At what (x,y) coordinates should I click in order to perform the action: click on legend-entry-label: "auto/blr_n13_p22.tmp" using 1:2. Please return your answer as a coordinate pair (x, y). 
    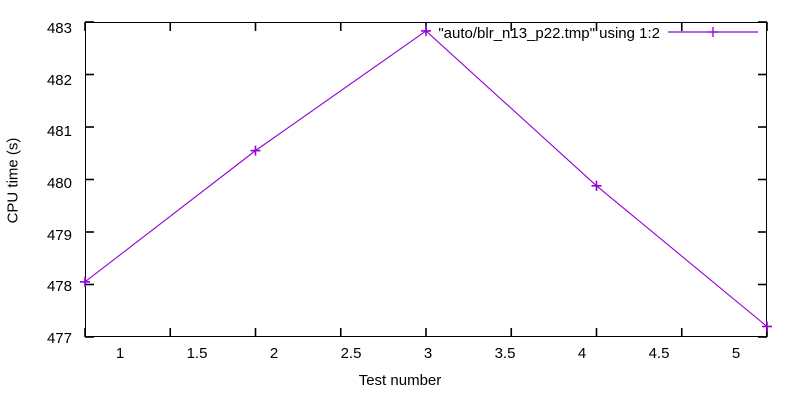
    Looking at the image, I should click on (549, 33).